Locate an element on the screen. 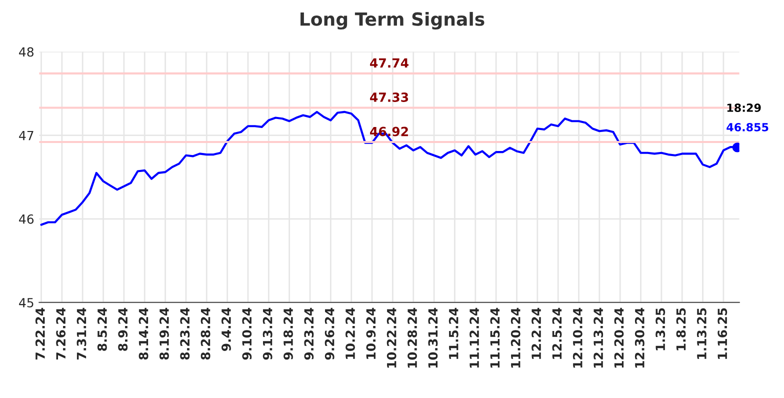  annotation: 18:29 is located at coordinates (744, 108).